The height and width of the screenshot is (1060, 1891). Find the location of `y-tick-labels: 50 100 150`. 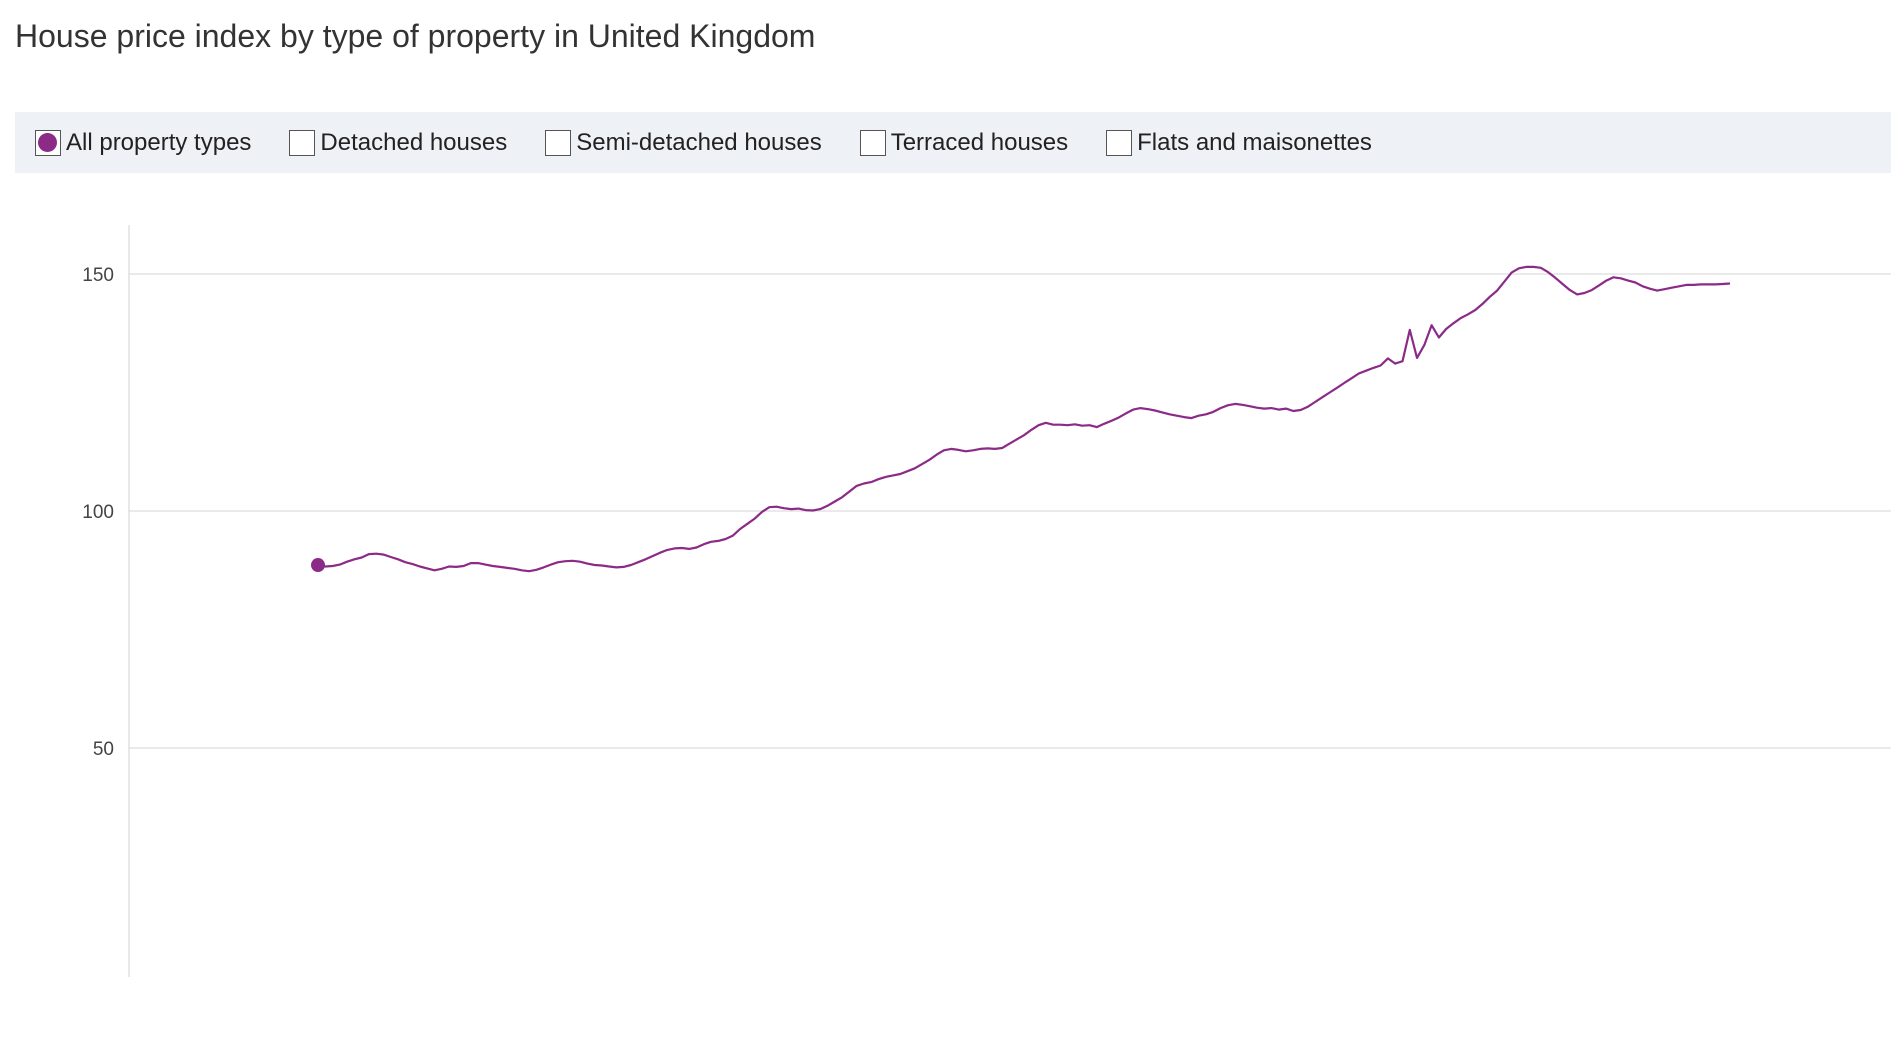

y-tick-labels: 50 100 150 is located at coordinates (98, 512).